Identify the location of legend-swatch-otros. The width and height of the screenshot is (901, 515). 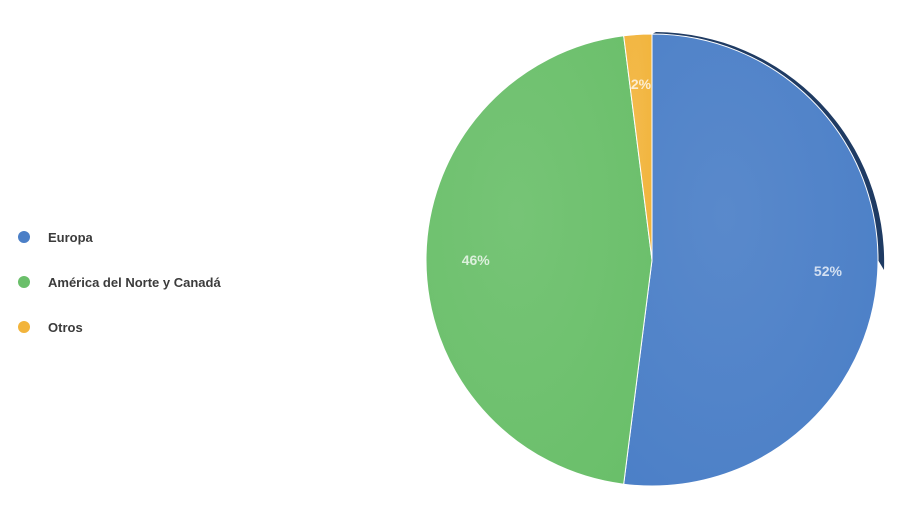
(24, 327).